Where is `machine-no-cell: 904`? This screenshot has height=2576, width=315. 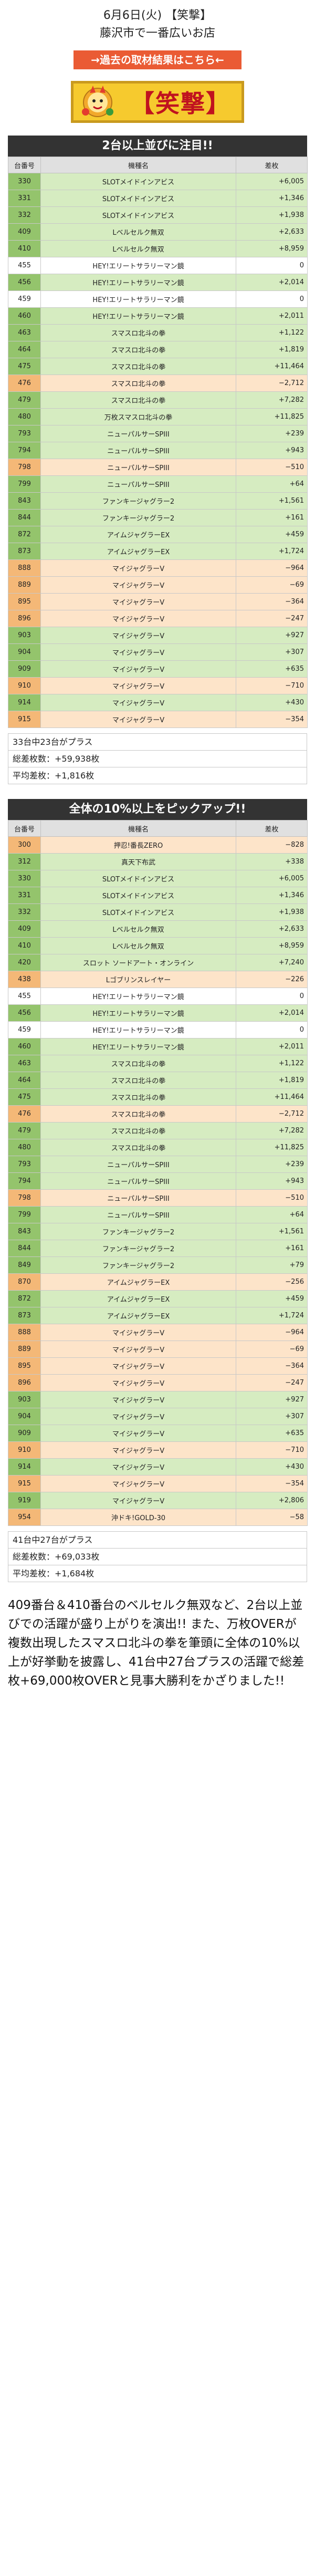
machine-no-cell: 904 is located at coordinates (24, 652).